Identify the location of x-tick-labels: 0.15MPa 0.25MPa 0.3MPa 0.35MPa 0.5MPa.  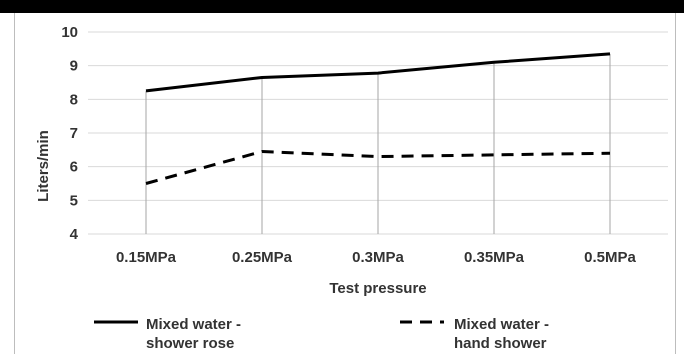
(376, 257).